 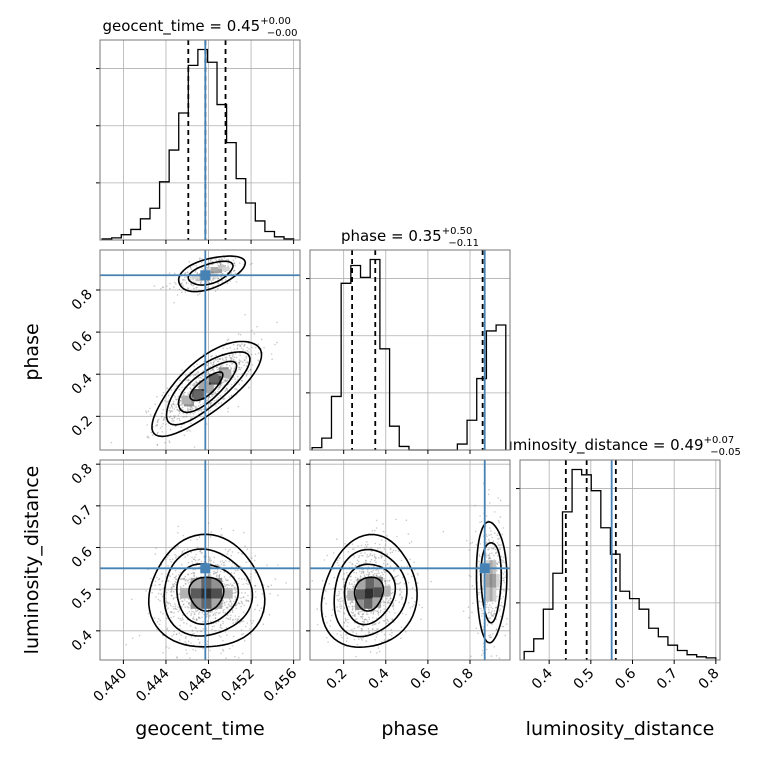 I want to click on title-phase: phase = 0.35+0.50 −0.11, so click(x=410, y=237).